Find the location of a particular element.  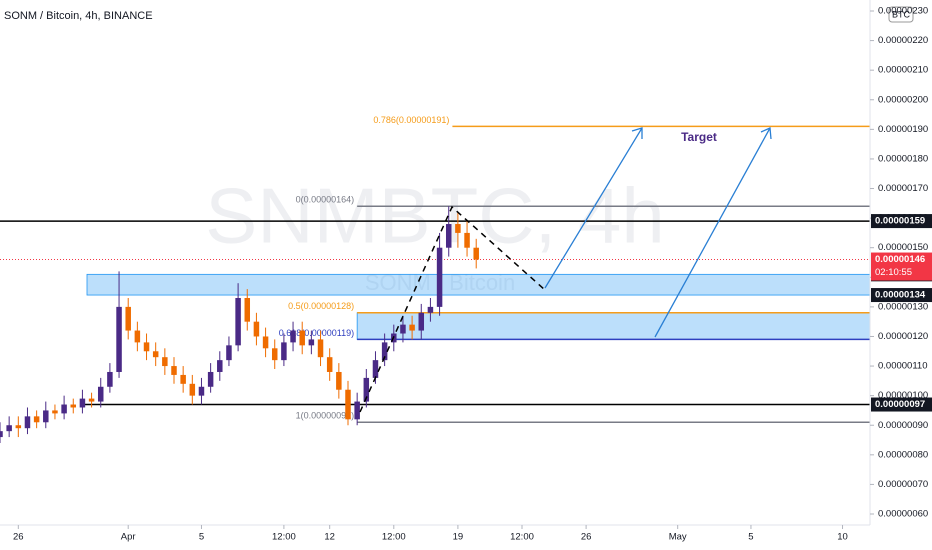

arrows is located at coordinates (658, 232).